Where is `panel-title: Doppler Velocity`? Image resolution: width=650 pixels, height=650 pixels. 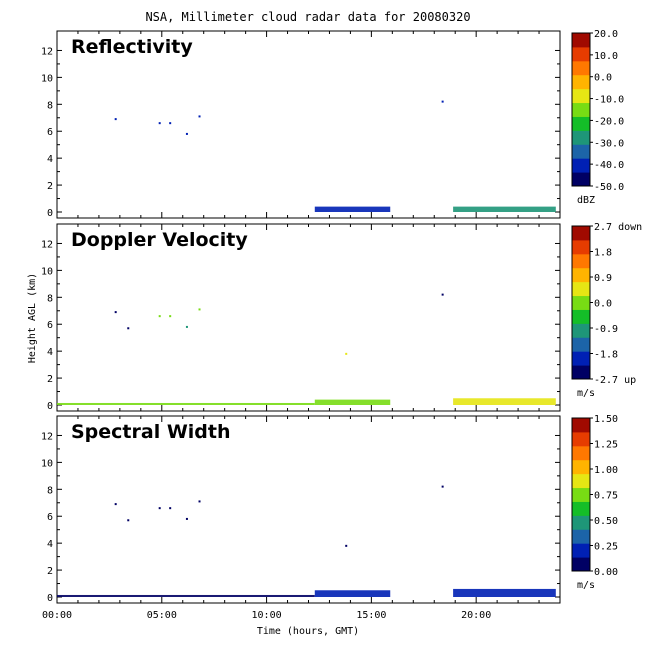
panel-title: Doppler Velocity is located at coordinates (159, 240).